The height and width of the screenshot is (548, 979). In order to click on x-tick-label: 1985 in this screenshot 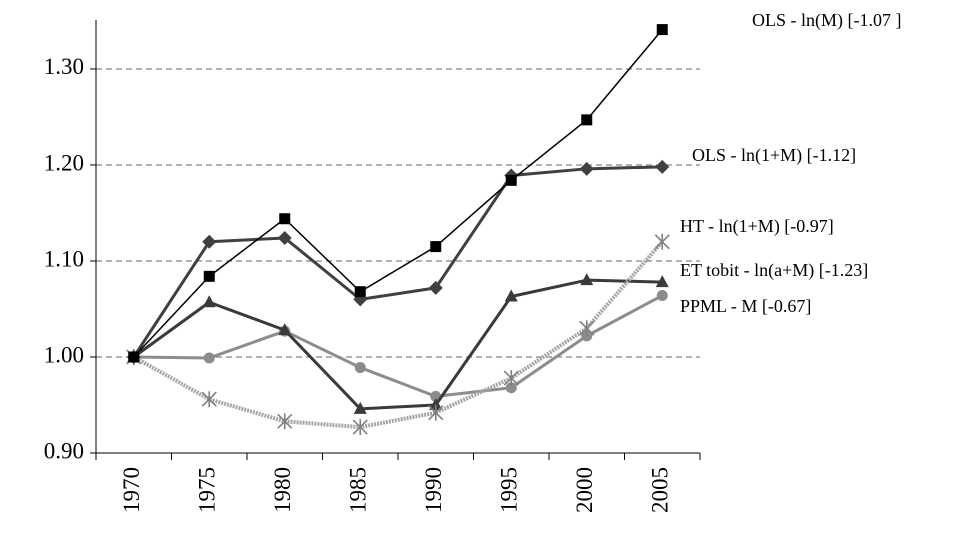, I will do `click(358, 490)`.